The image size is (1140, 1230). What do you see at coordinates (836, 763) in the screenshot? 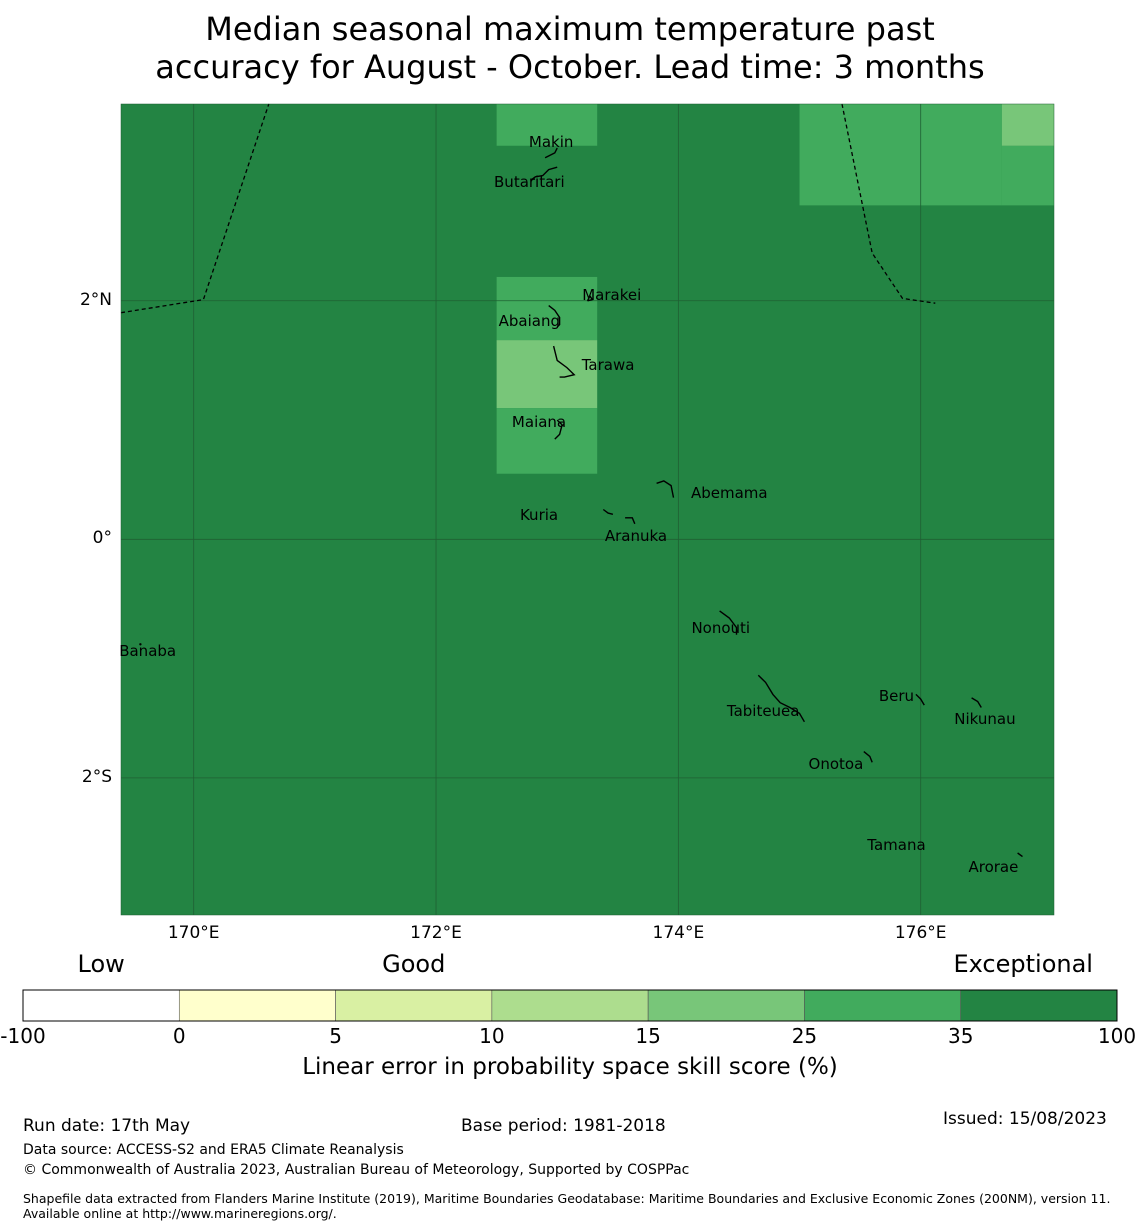
I see `place-label-onotoa: Onotoa` at bounding box center [836, 763].